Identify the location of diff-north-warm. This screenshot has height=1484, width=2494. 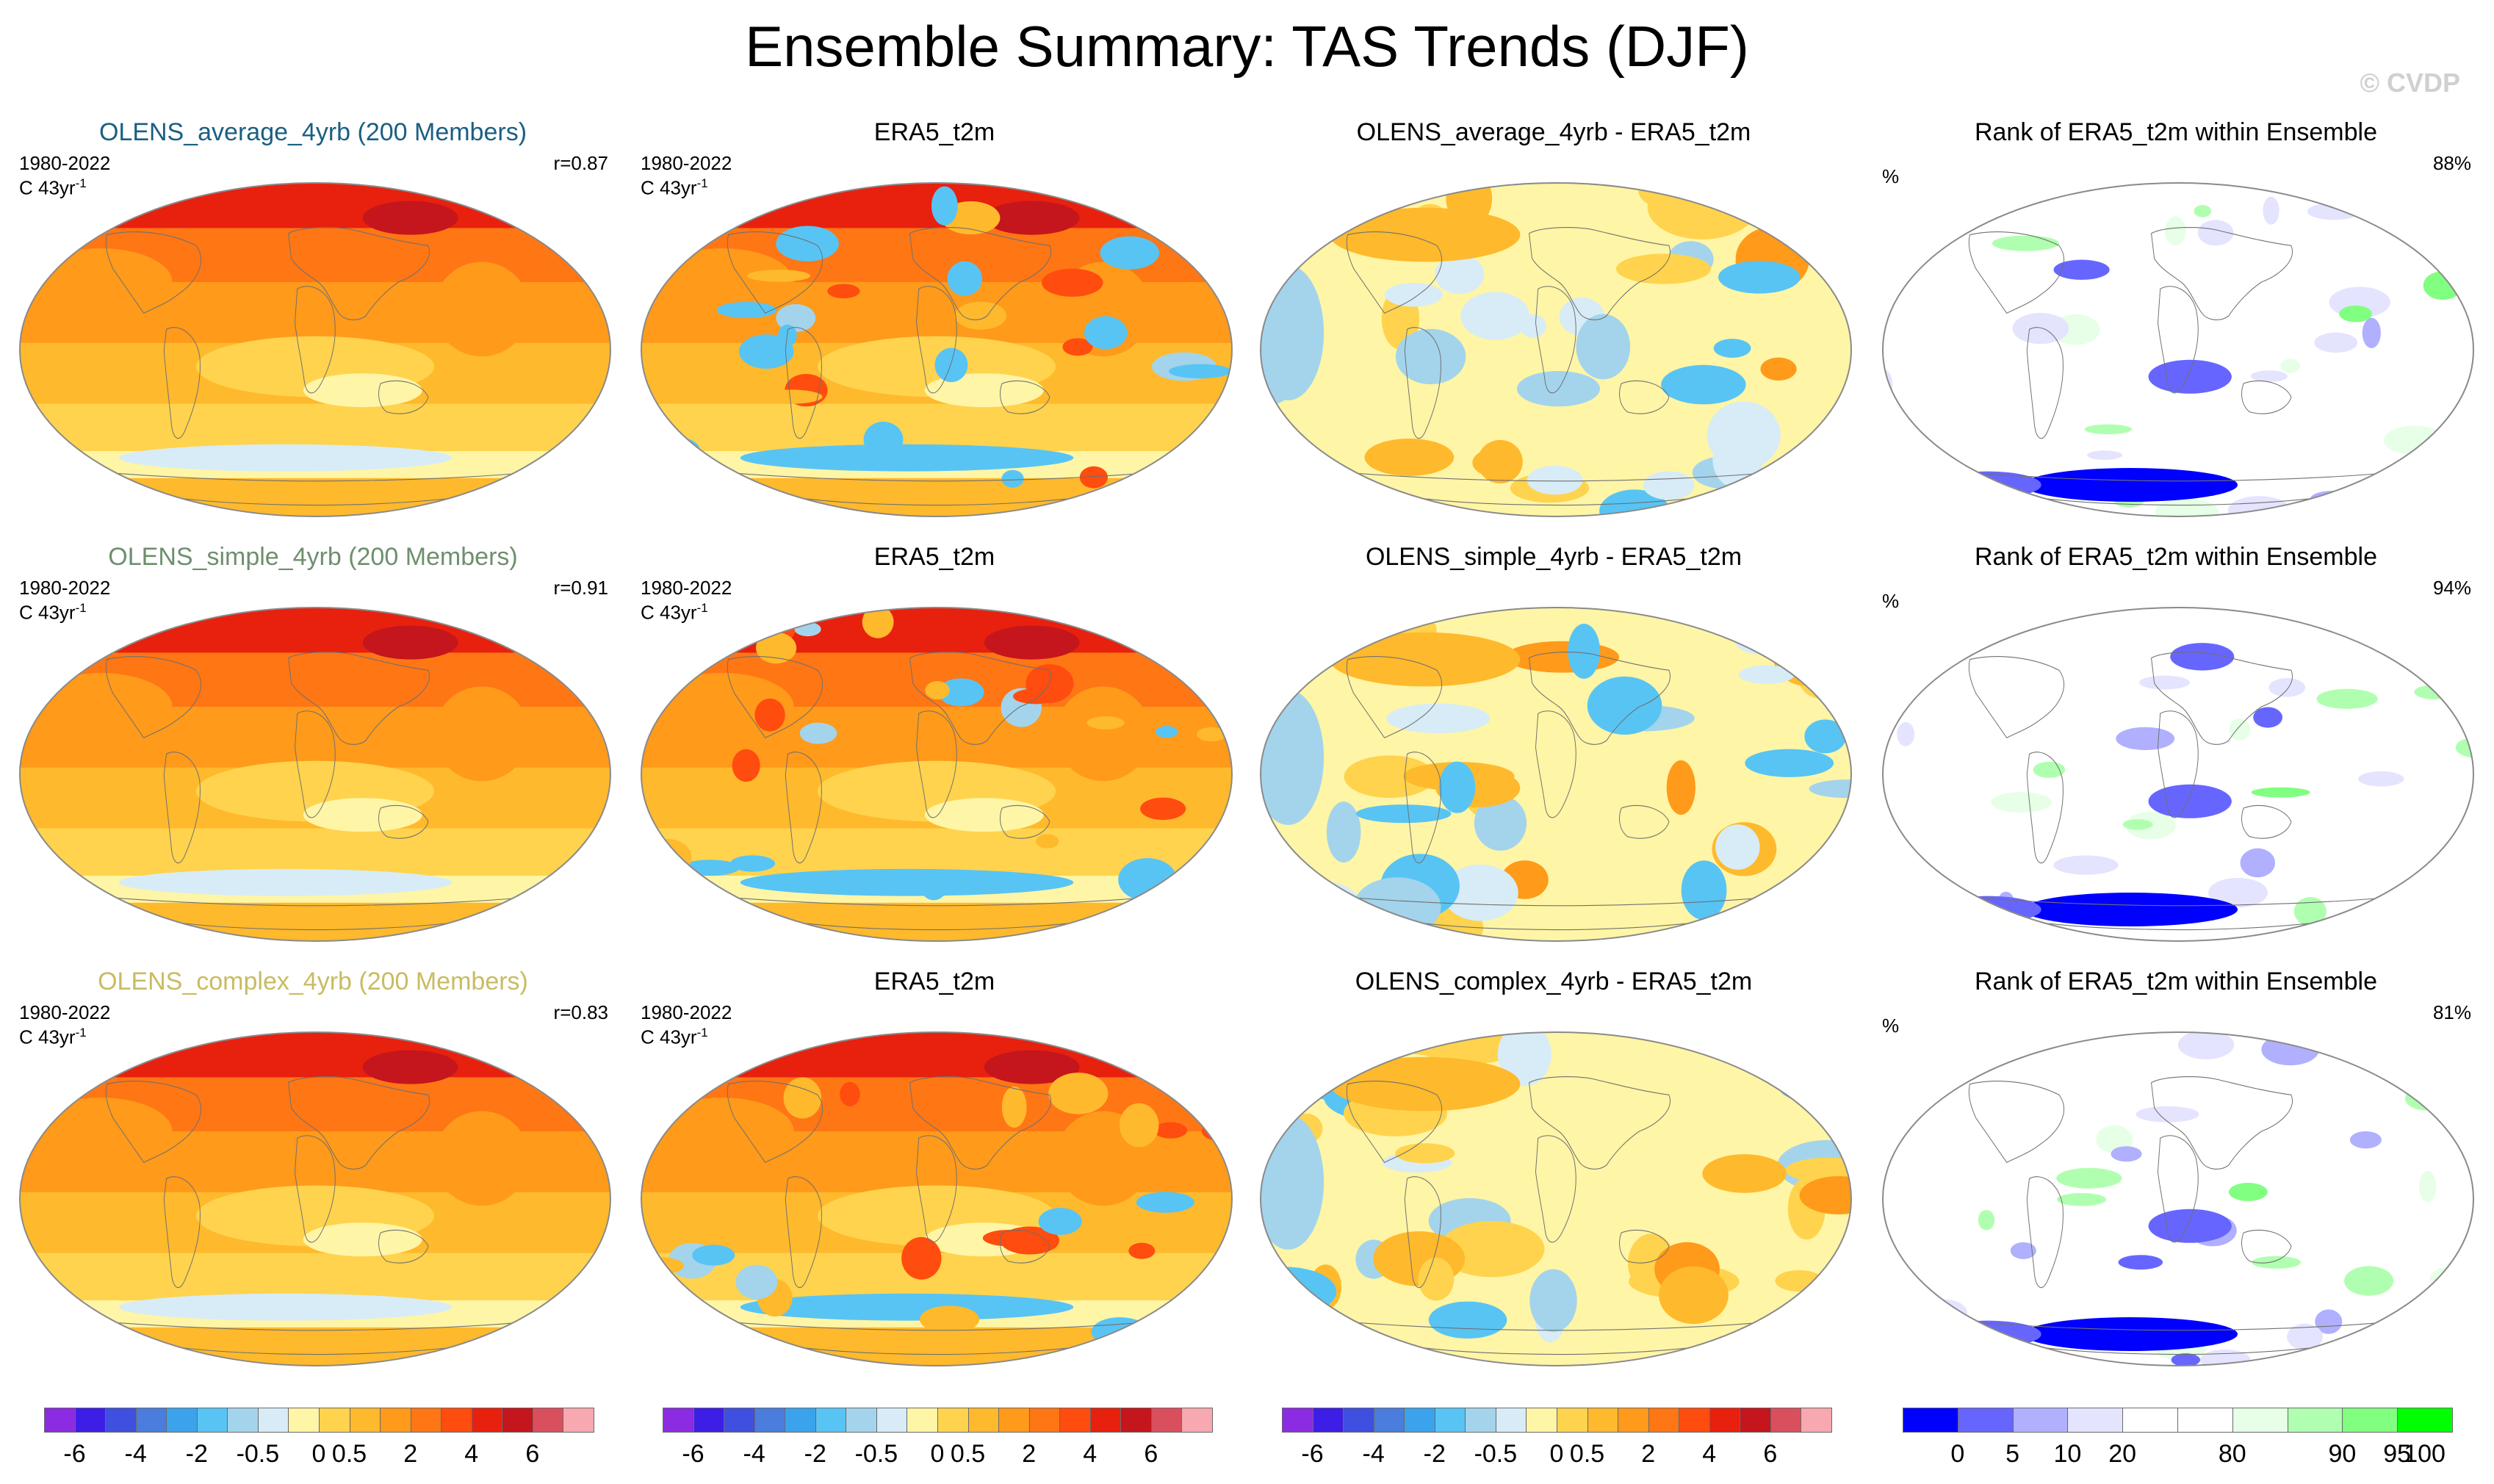
(1425, 234).